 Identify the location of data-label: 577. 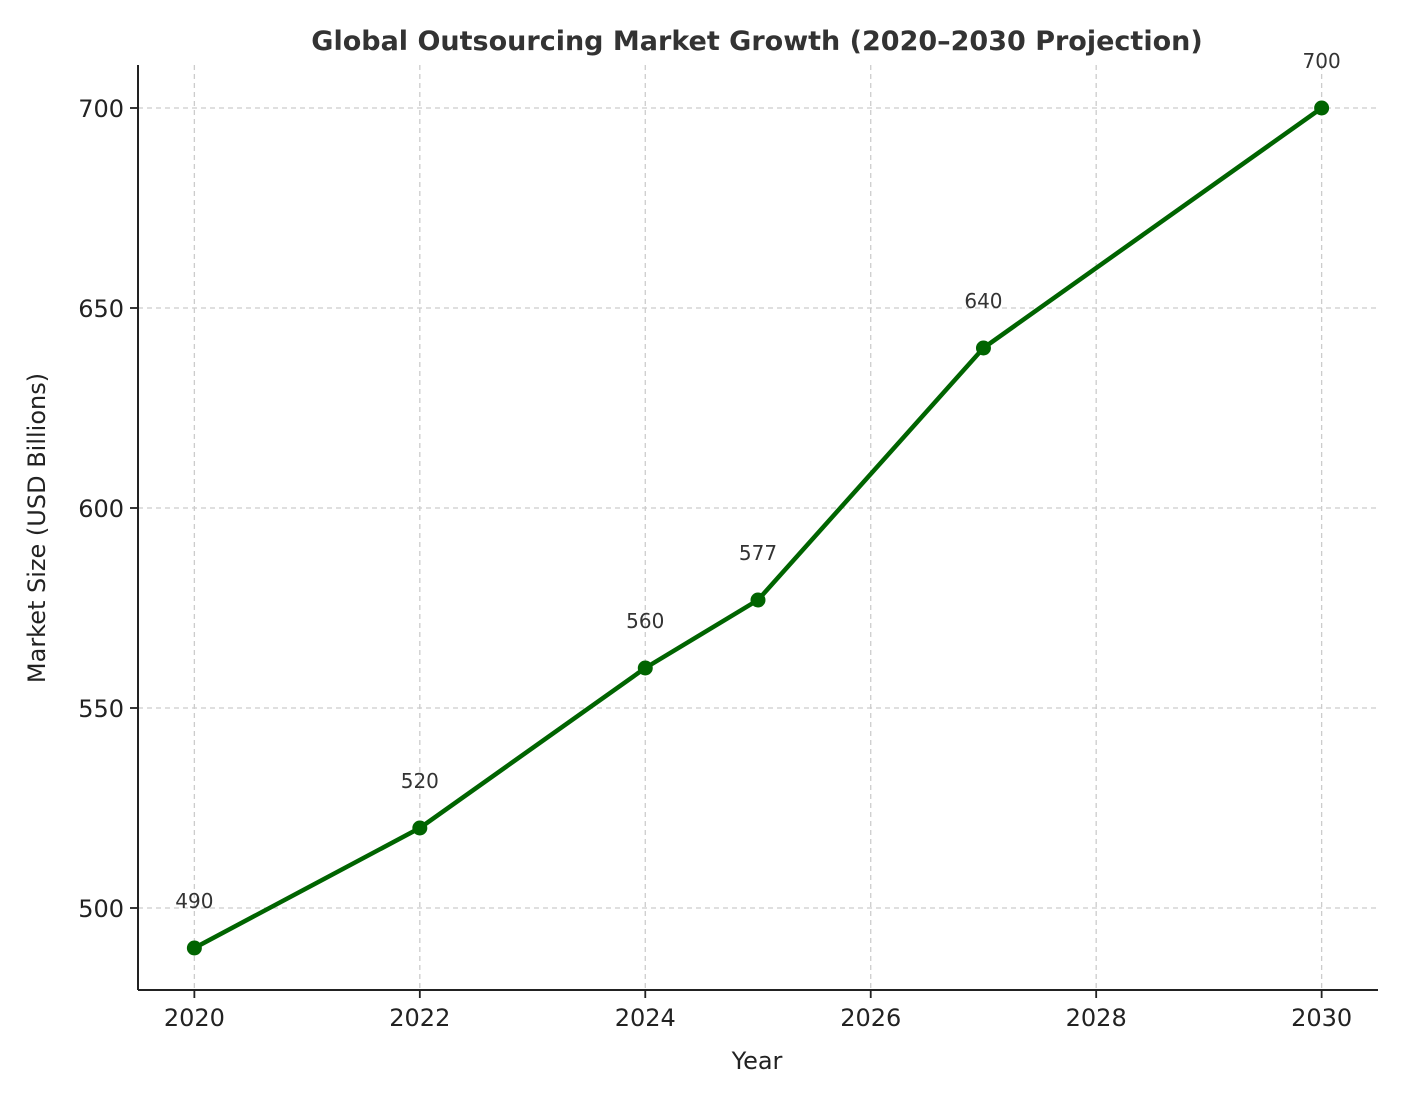
(758, 553).